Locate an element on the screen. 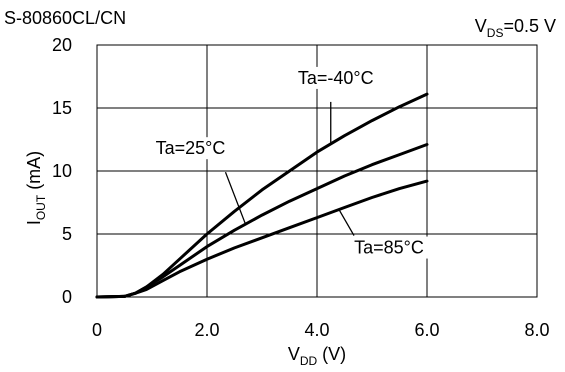 This screenshot has width=565, height=372. y-tick-label: 0 is located at coordinates (67, 297).